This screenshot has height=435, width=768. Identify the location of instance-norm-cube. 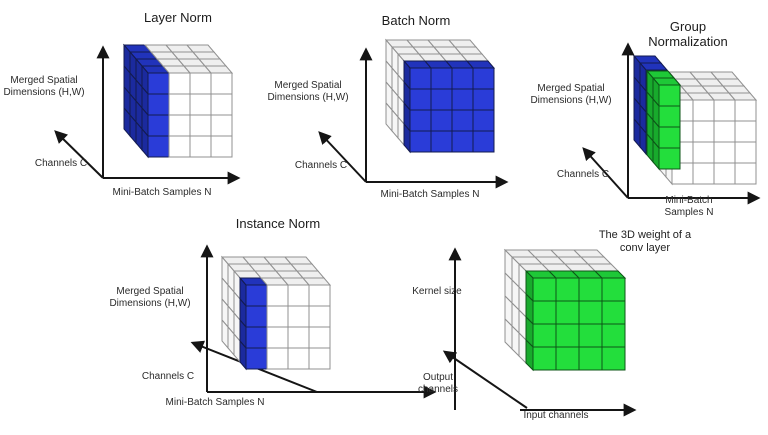
(276, 313).